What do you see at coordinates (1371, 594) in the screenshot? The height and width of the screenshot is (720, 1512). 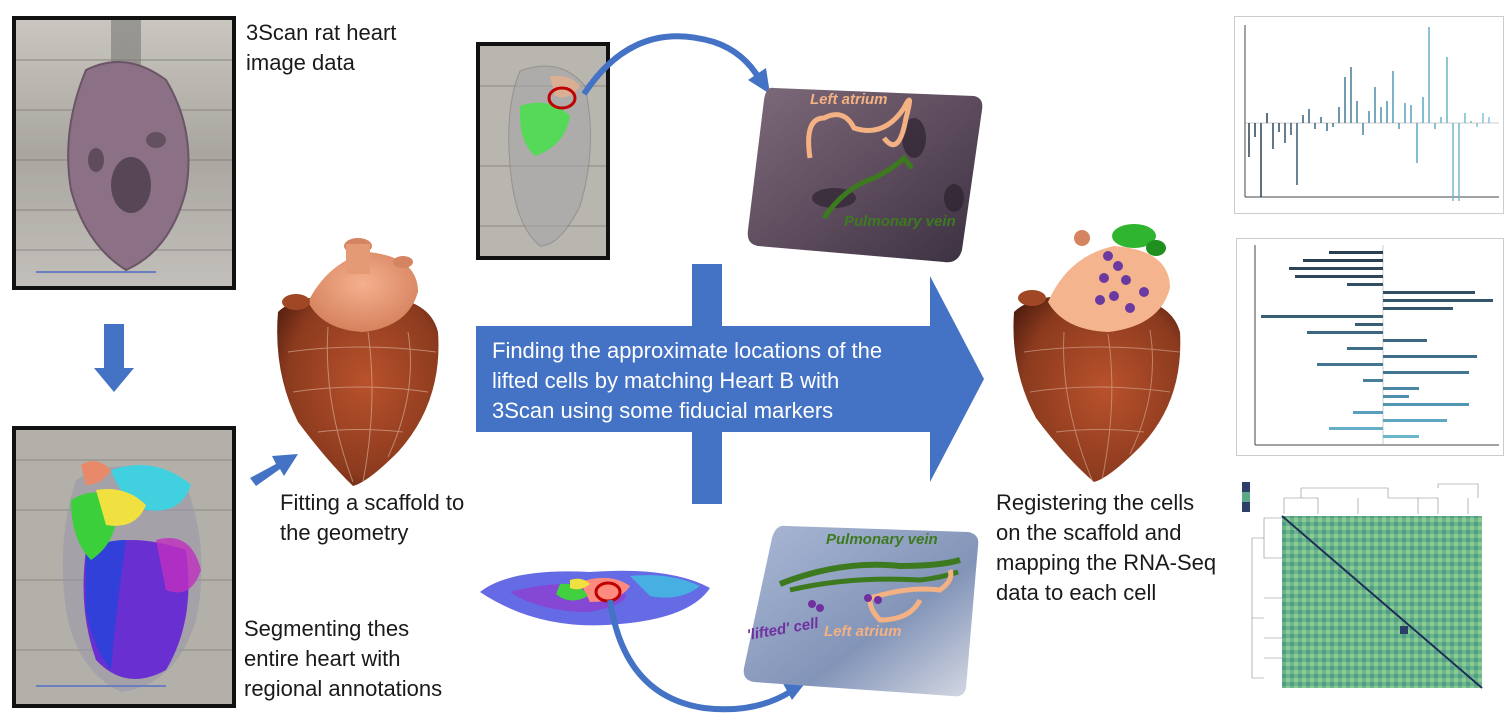 I see `rna-seq-correlation-heatmap` at bounding box center [1371, 594].